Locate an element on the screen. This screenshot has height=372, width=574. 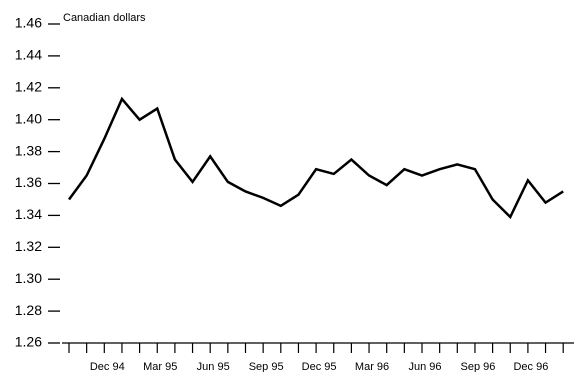
y-tick-label: 1.28 is located at coordinates (28, 310).